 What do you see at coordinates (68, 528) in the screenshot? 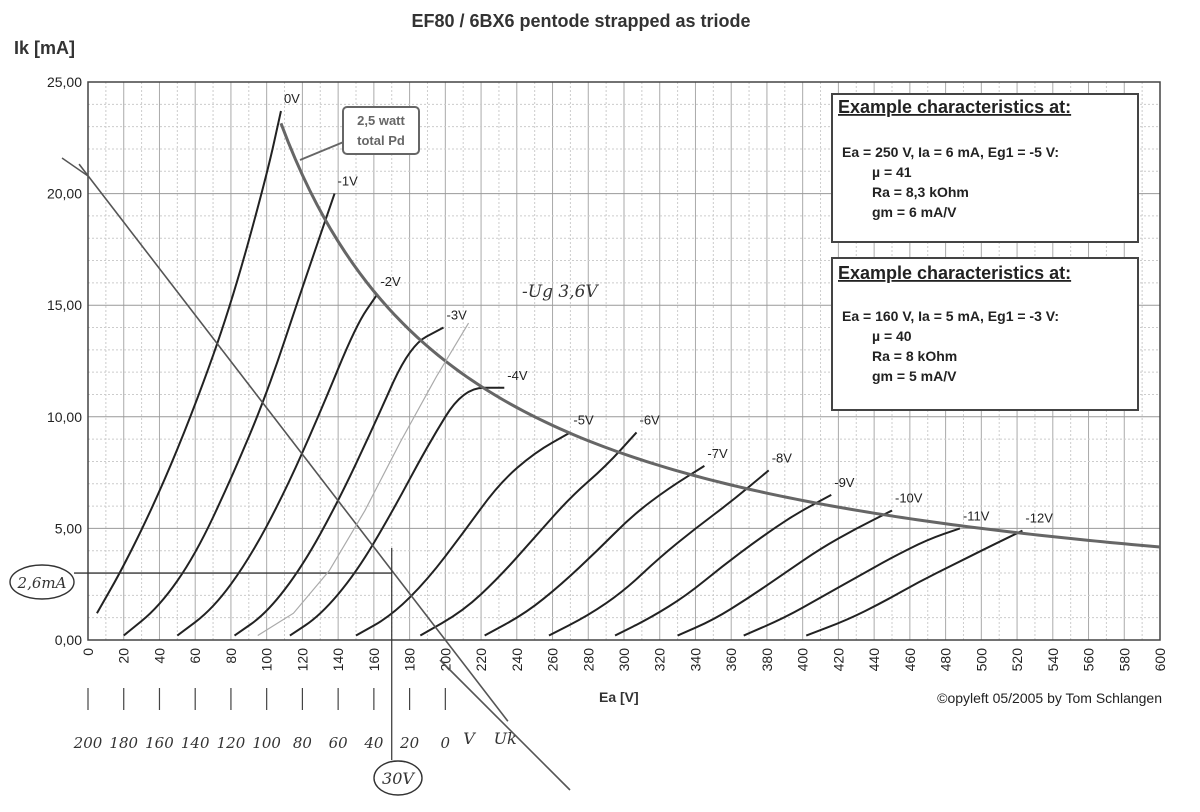
I see `y-tick-label: 5,00` at bounding box center [68, 528].